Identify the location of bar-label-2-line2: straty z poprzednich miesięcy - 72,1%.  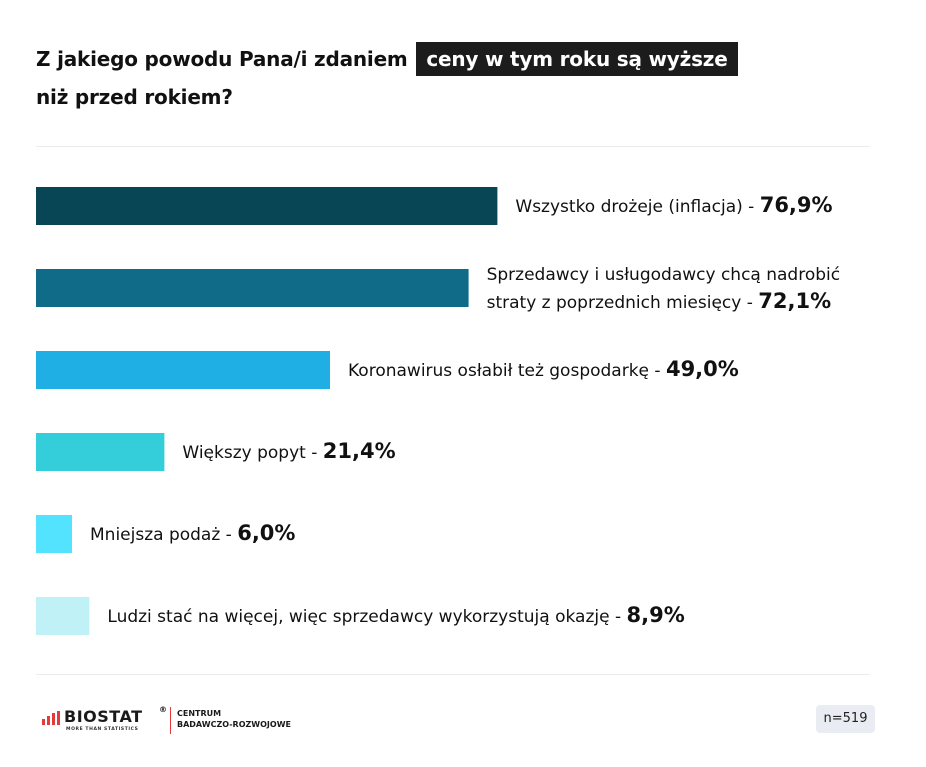
(659, 301).